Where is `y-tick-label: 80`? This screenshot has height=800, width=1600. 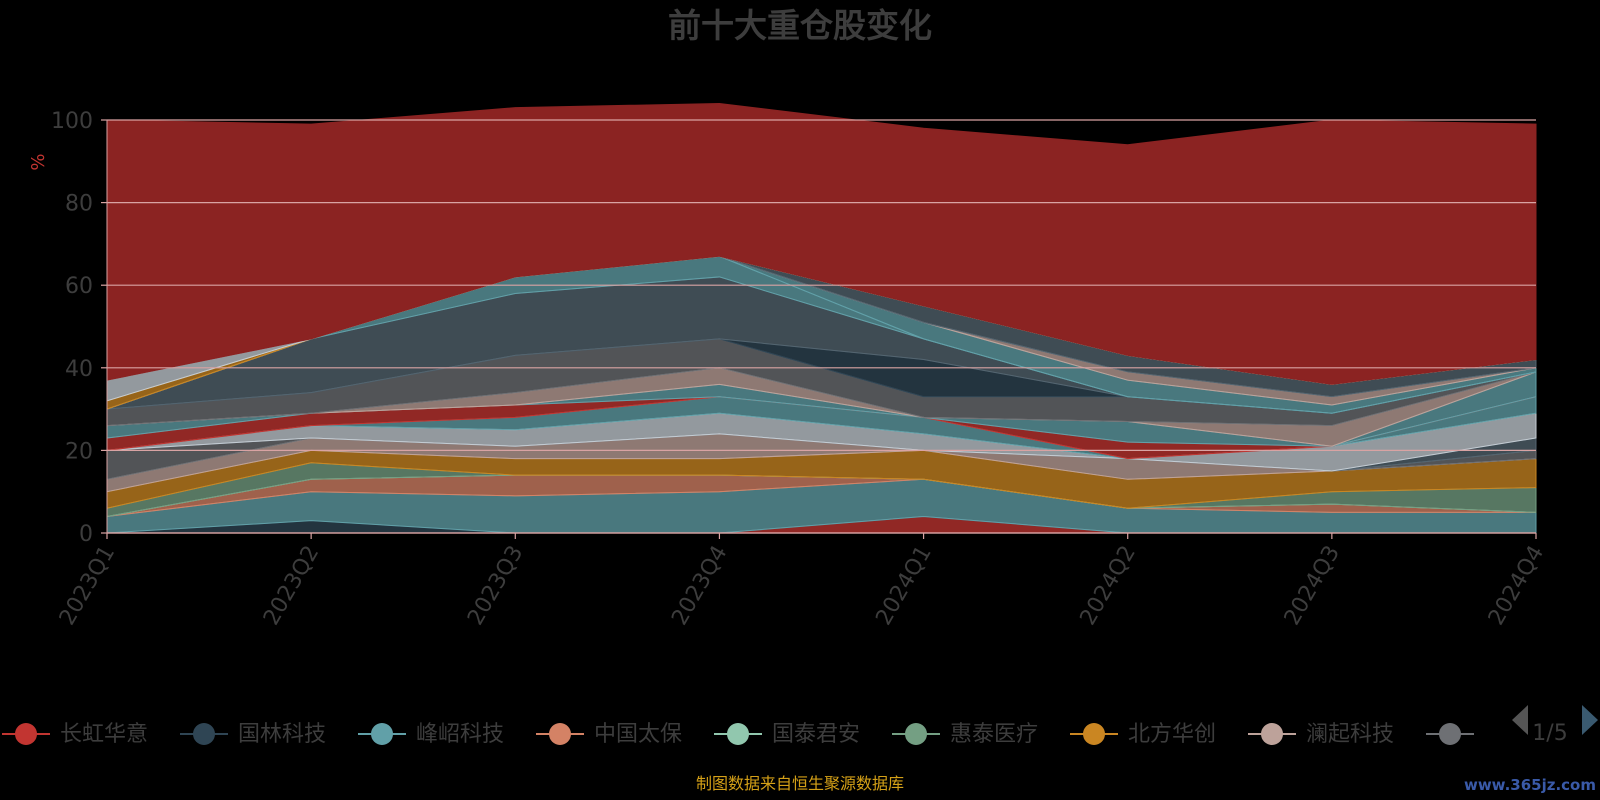
y-tick-label: 80 is located at coordinates (79, 204).